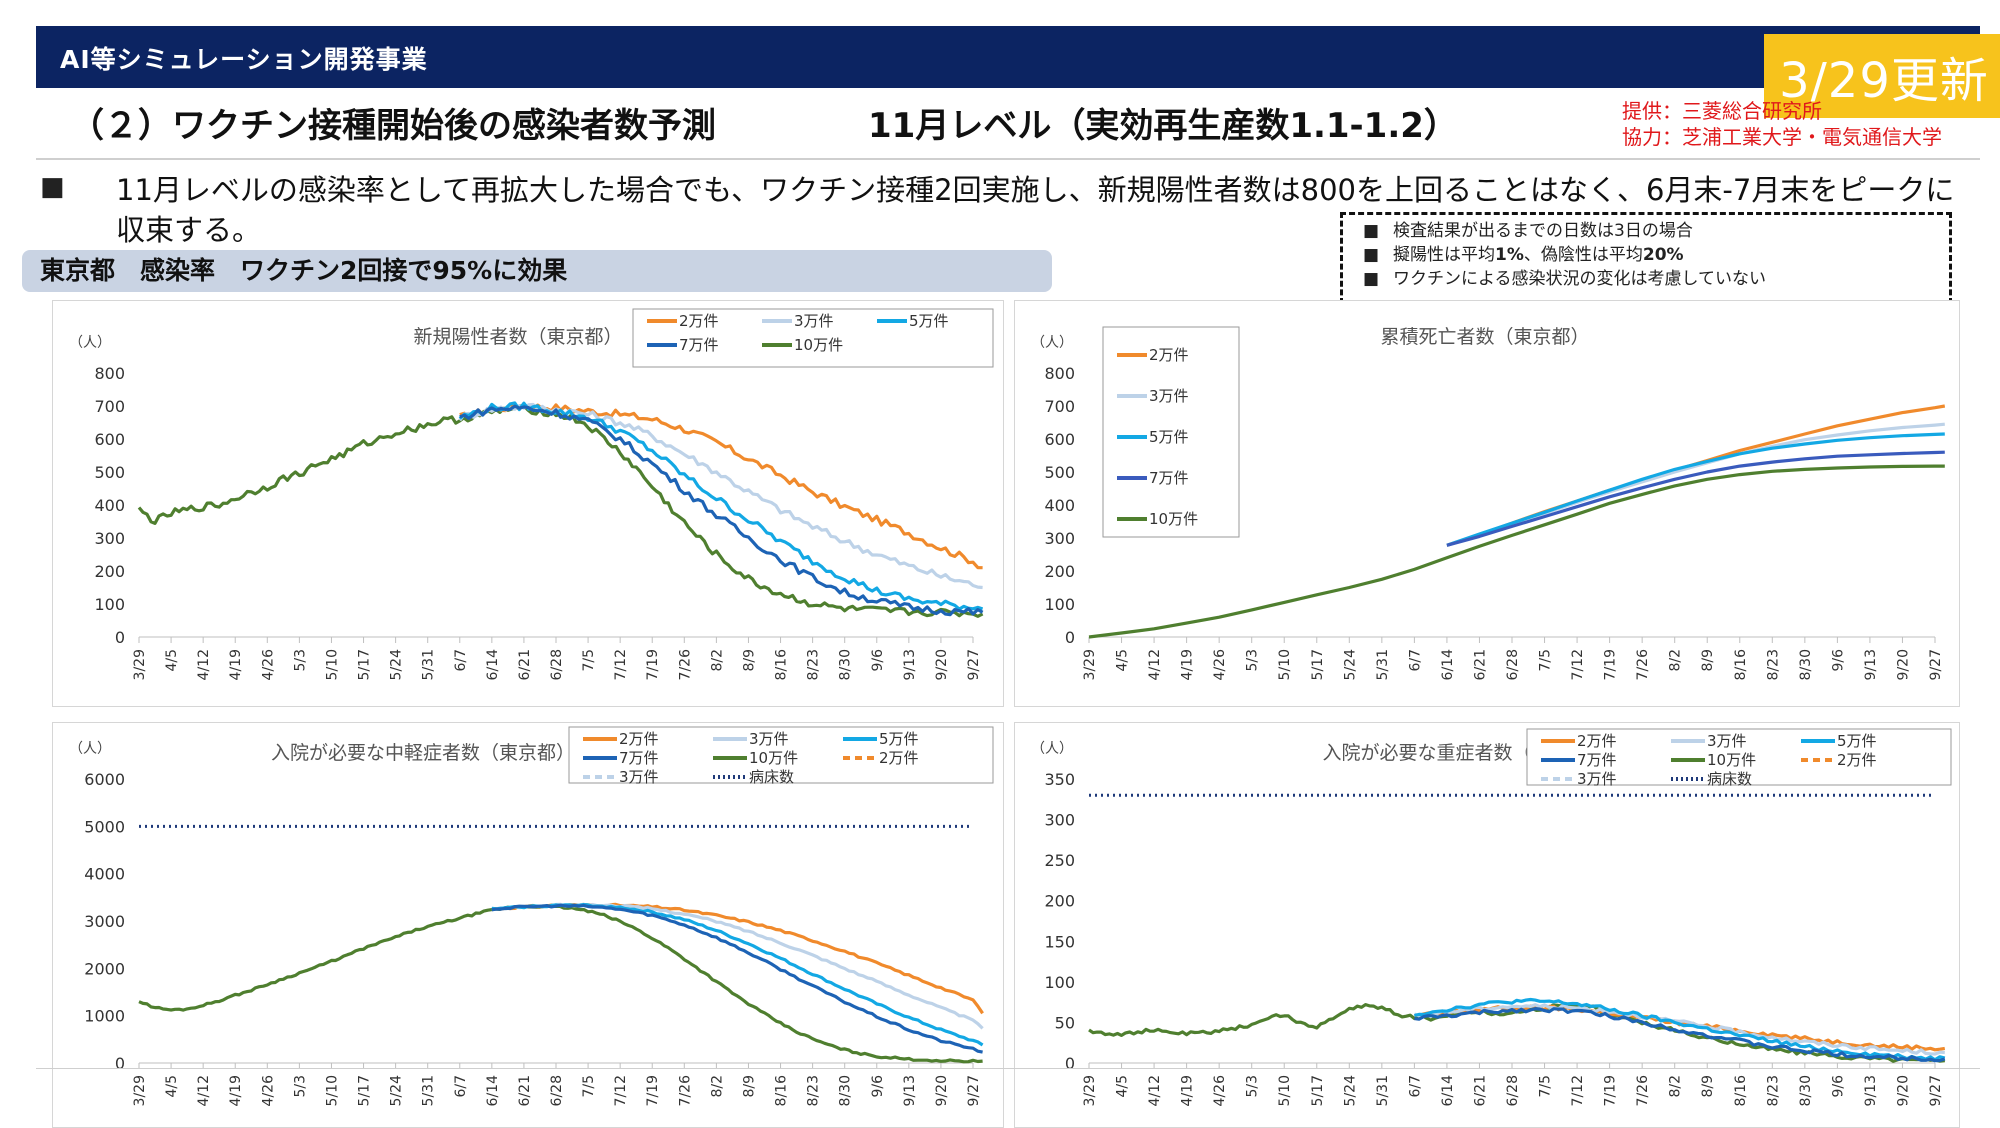 The image size is (2000, 1128). I want to click on y-tick-label: 6000, so click(104, 779).